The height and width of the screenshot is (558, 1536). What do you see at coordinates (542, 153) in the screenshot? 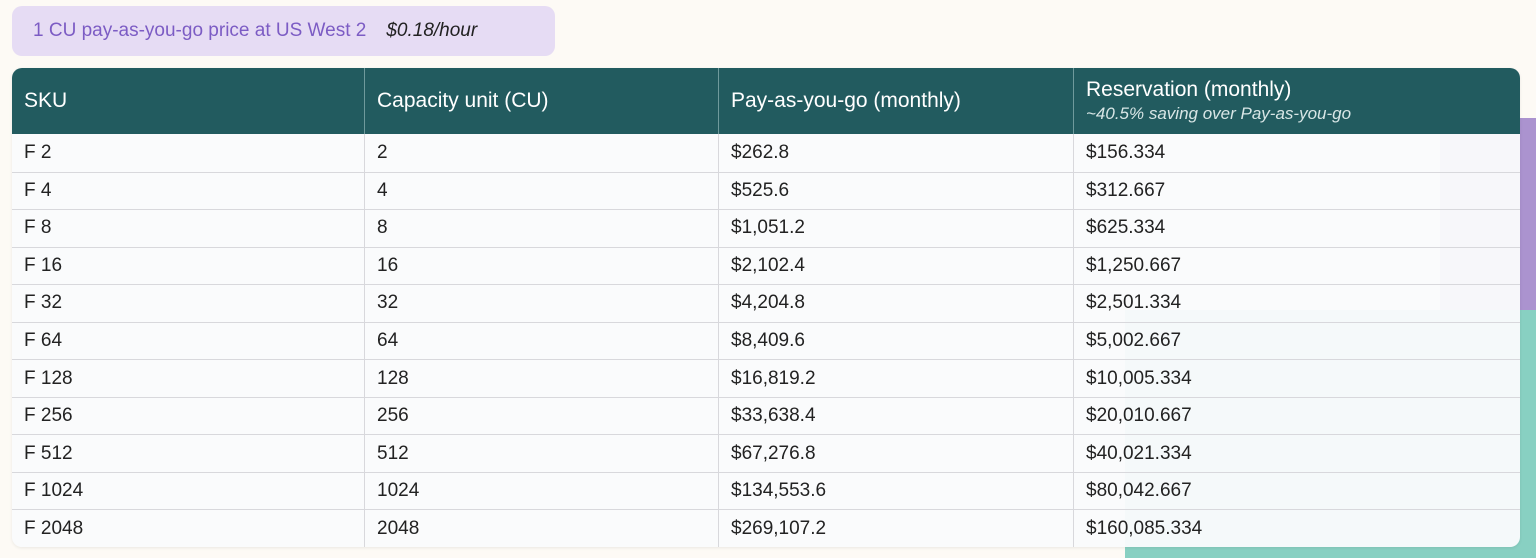
I see `cell-capacity-unit: 2` at bounding box center [542, 153].